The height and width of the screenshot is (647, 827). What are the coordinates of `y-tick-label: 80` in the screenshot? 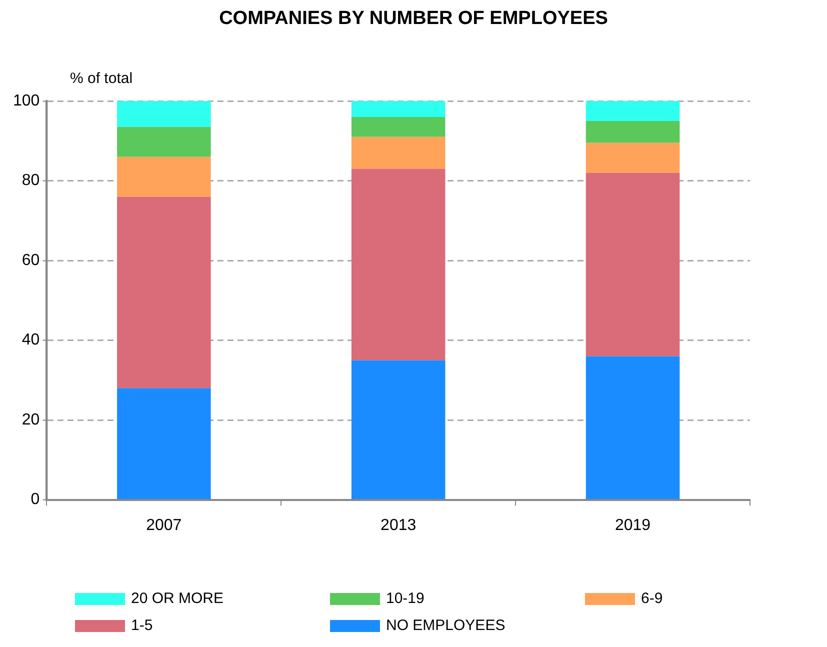 It's located at (31, 181).